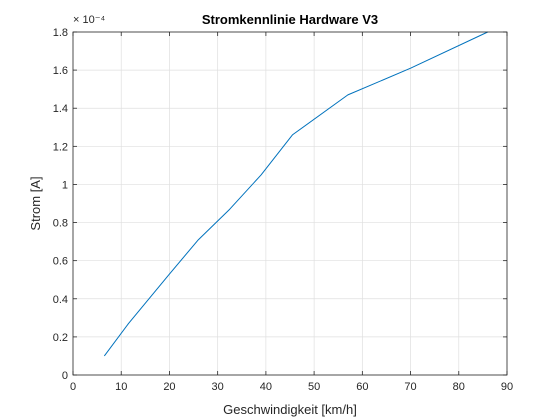 The image size is (560, 420). I want to click on y-tick-label: 0, so click(65, 376).